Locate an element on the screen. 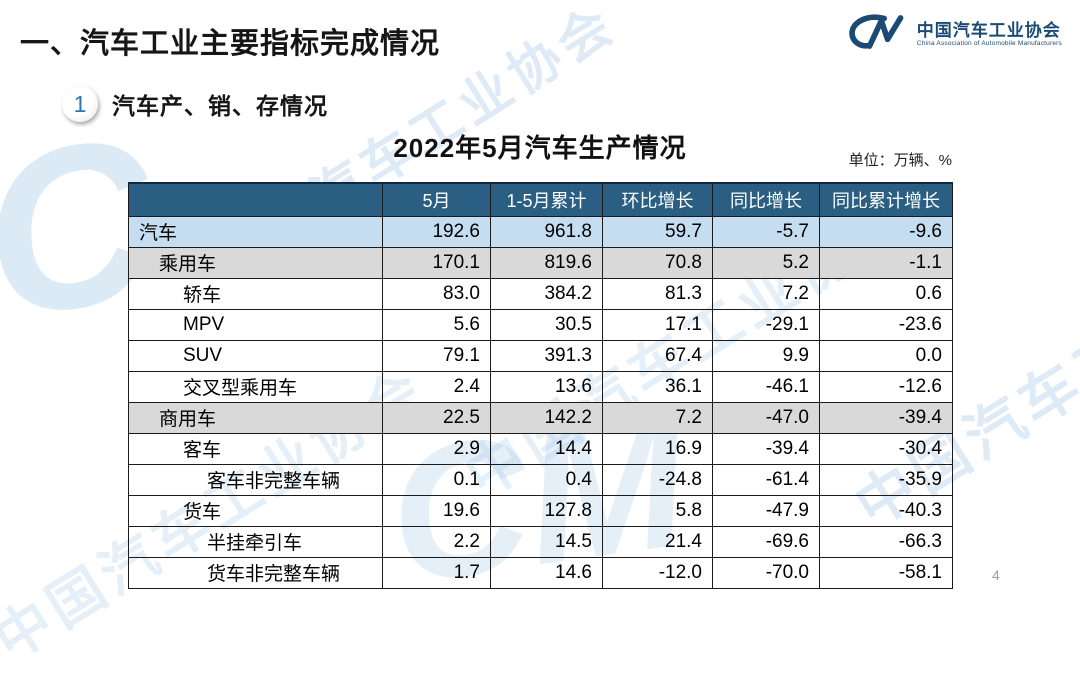 This screenshot has width=1080, height=676. value-cell: 0.1 is located at coordinates (436, 479).